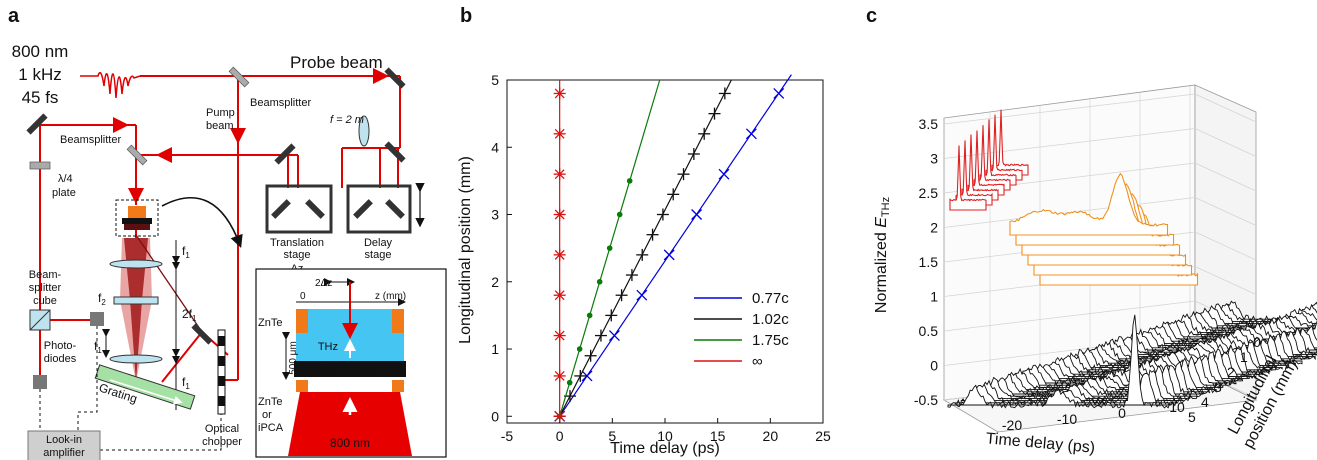 The image size is (1317, 460). Describe the element at coordinates (1040, 443) in the screenshot. I see `chart-c-xlabel: Time delay (ps)` at that location.